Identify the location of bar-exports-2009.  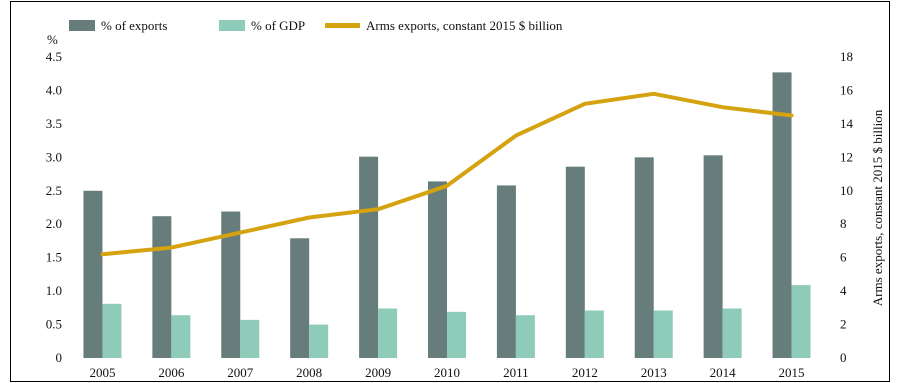
(369, 257).